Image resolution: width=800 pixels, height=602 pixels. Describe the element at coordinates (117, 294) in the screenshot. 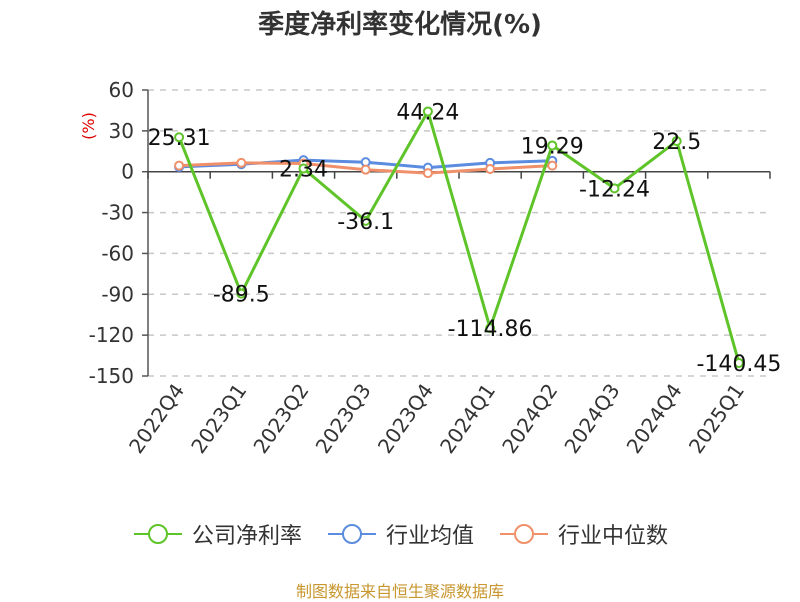

I see `y-tick-label: -90` at that location.